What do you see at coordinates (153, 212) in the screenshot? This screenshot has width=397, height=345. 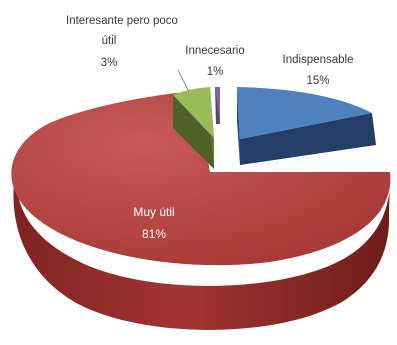 I see `label-muy-util: Muy útil` at bounding box center [153, 212].